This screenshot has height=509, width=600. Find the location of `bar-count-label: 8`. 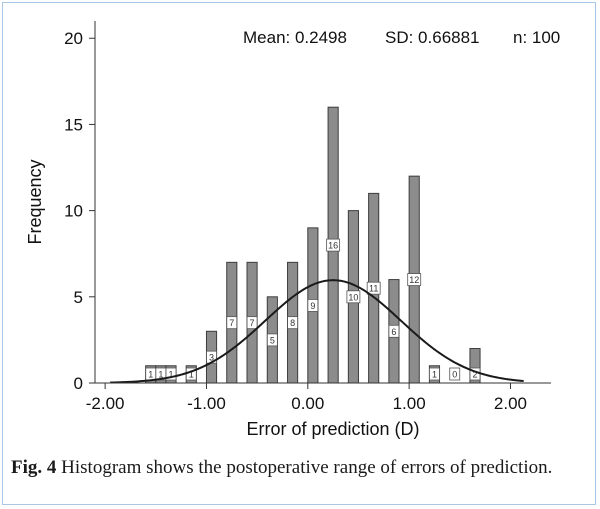

bar-count-label: 8 is located at coordinates (293, 323).